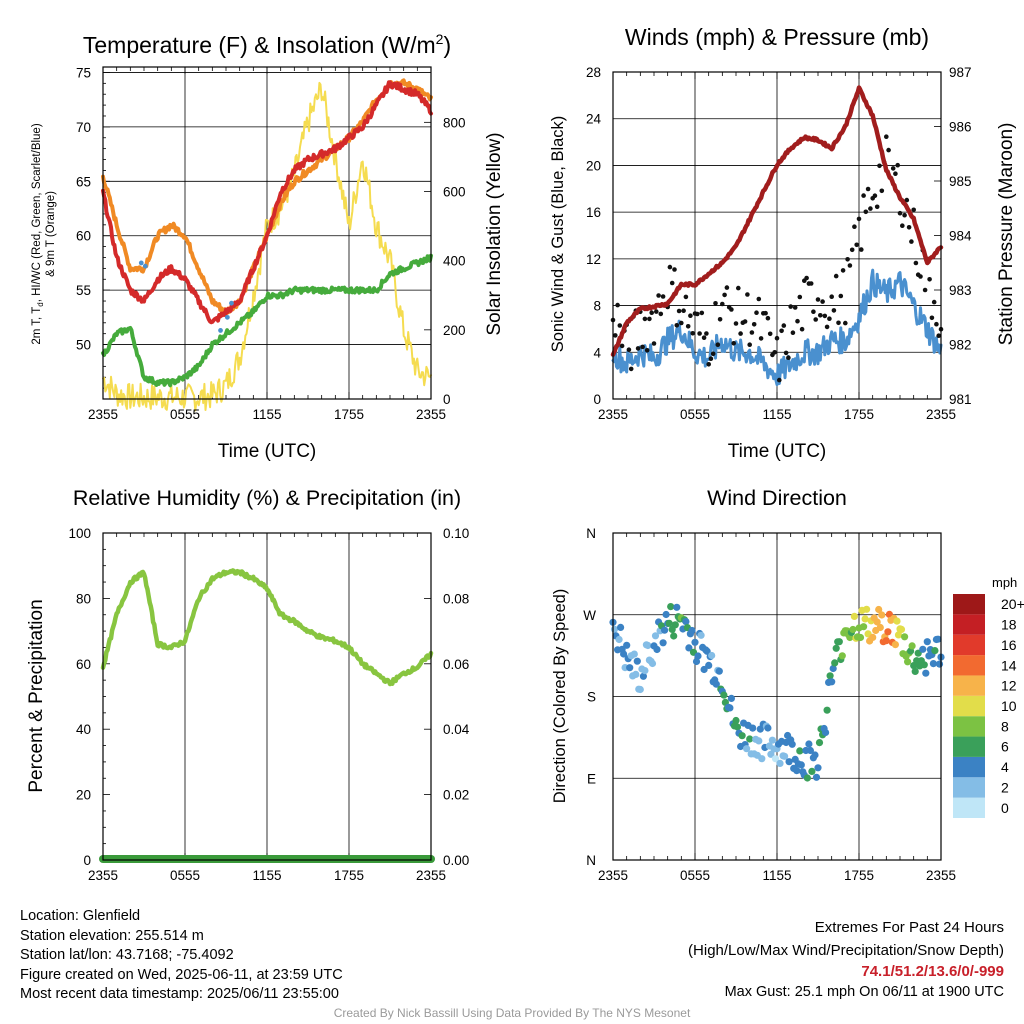  I want to click on rh-ytick-label: 20, so click(83, 795).